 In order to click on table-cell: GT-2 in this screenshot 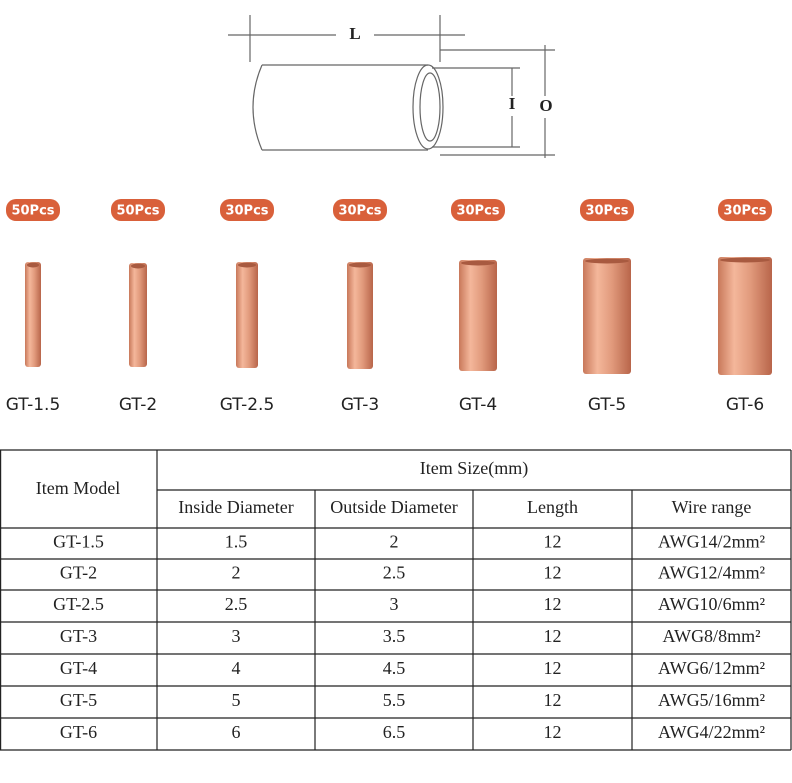, I will do `click(78, 573)`.